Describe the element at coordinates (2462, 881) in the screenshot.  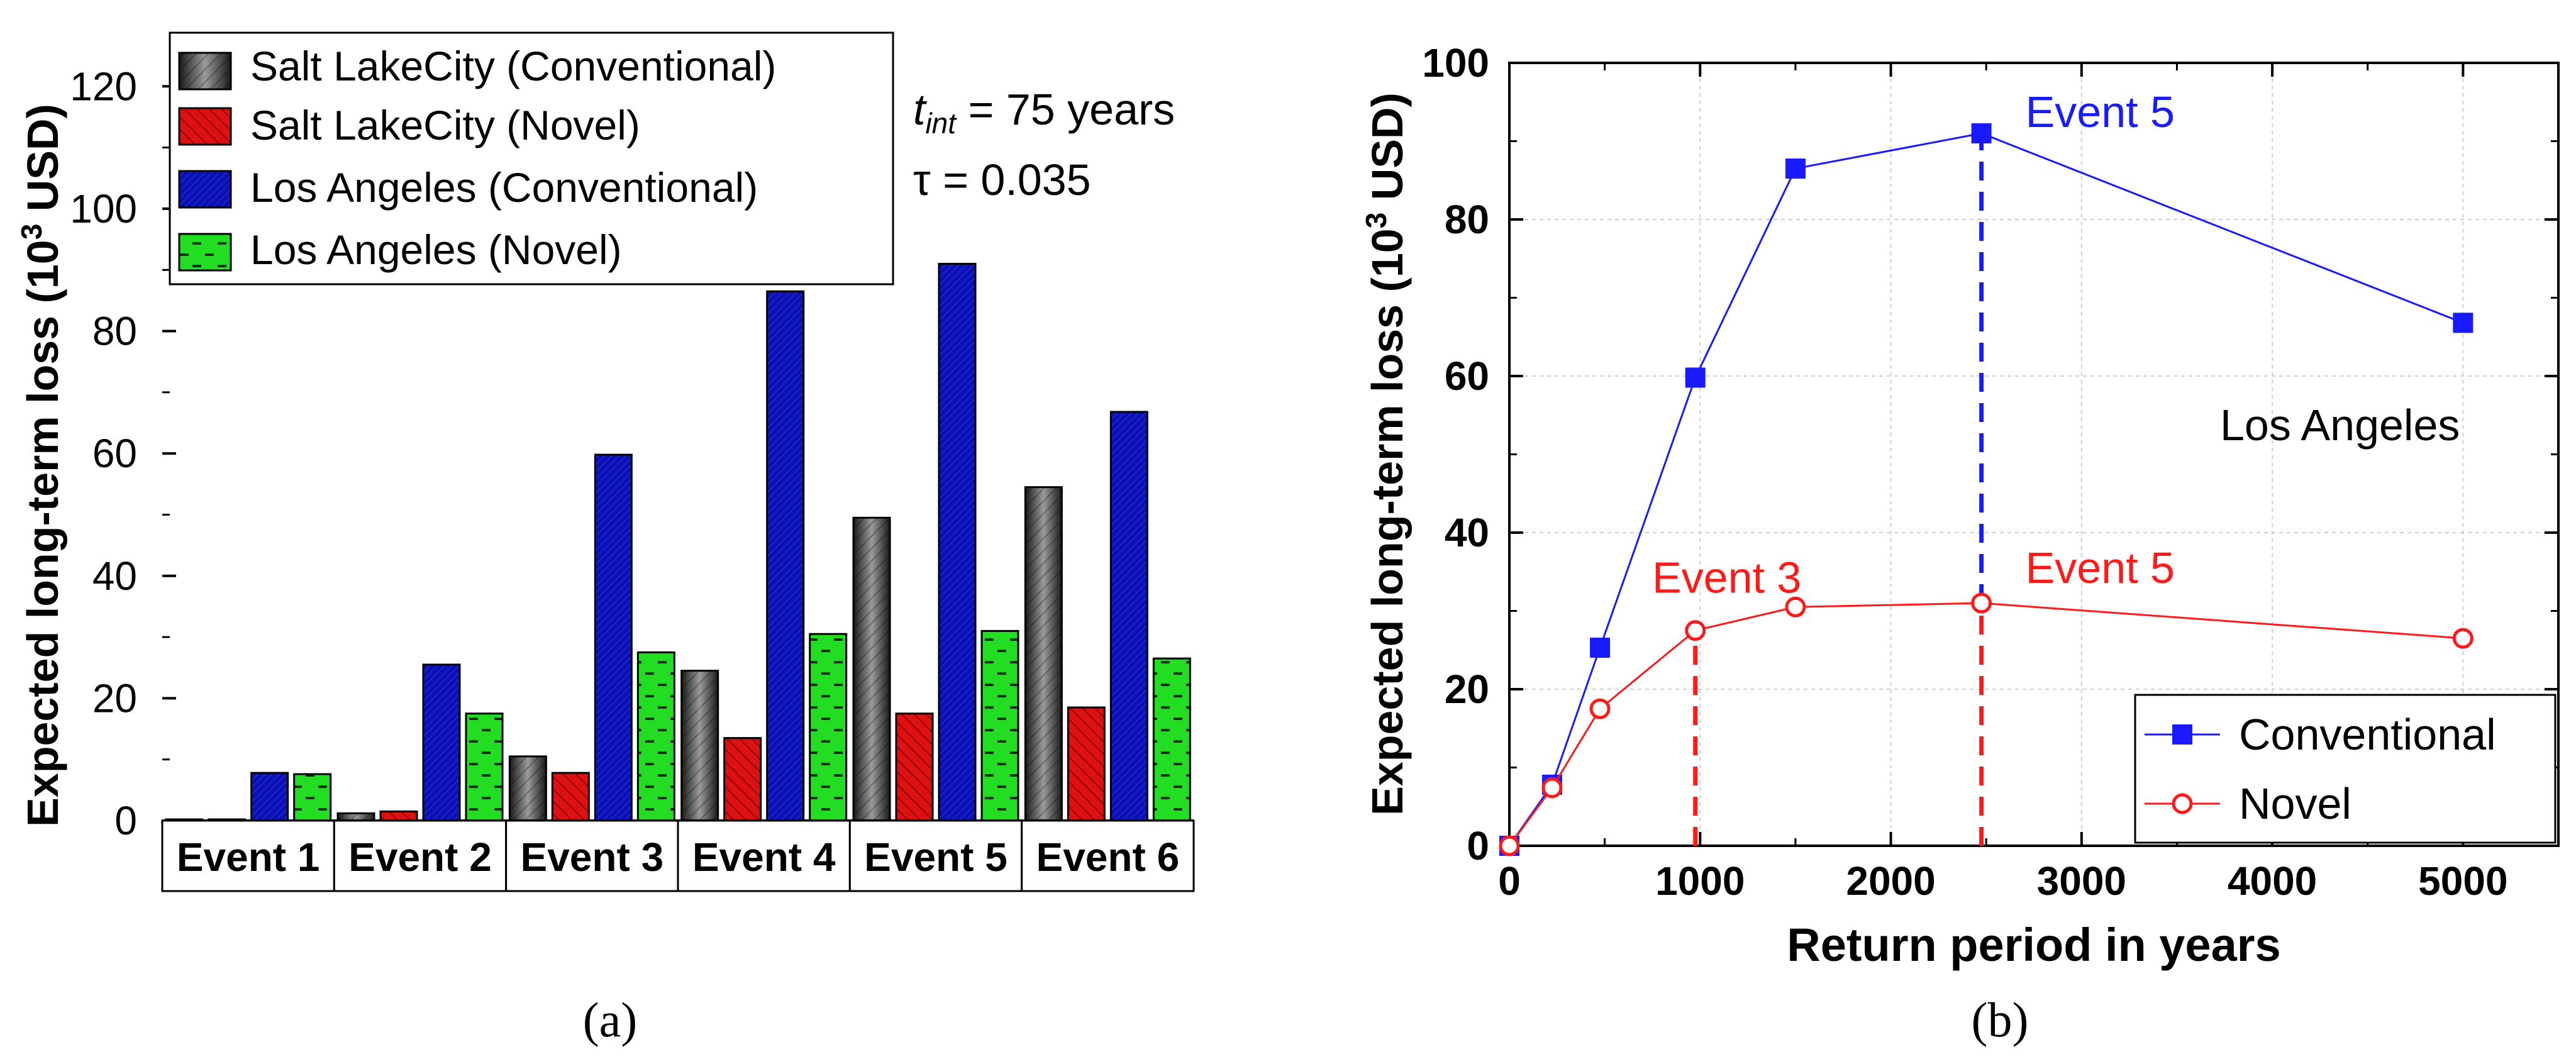
I see `x-tick-label-5000: 5000` at that location.